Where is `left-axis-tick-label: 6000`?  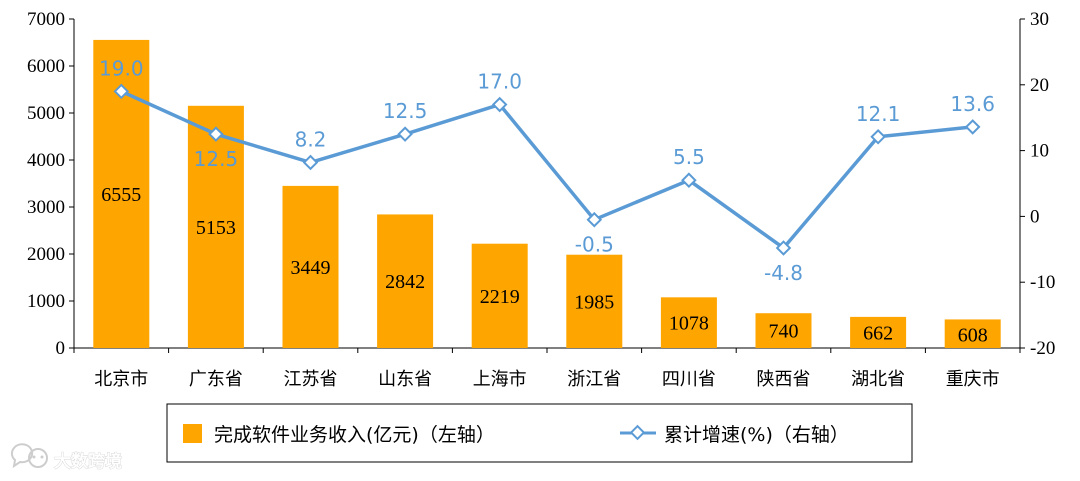 left-axis-tick-label: 6000 is located at coordinates (46, 66).